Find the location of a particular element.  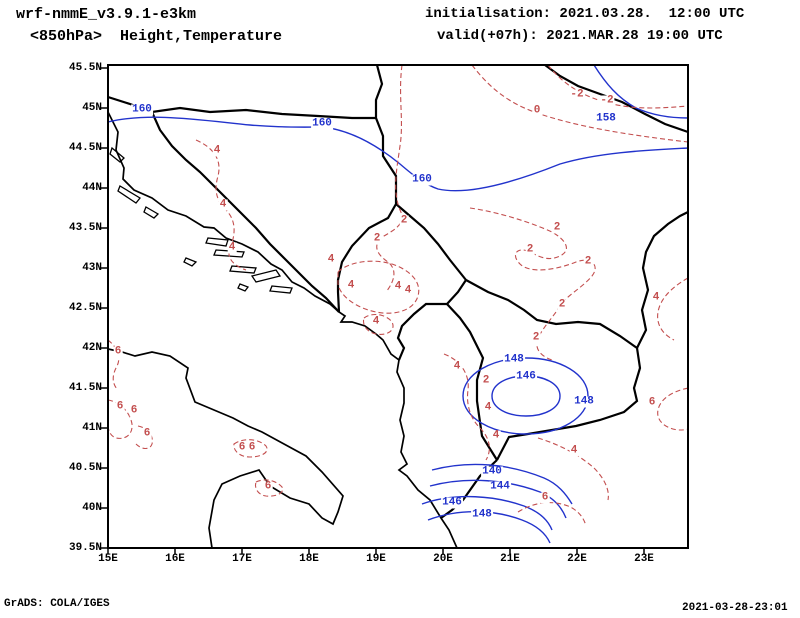

lat-tick-label: 41N is located at coordinates (92, 428).